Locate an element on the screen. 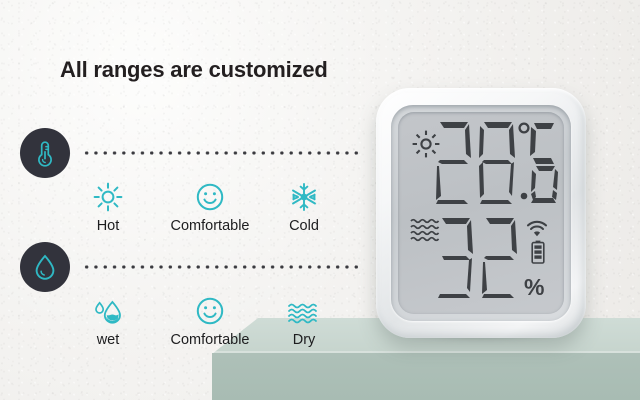 The width and height of the screenshot is (640, 400). range-item-wet: wet is located at coordinates (108, 322).